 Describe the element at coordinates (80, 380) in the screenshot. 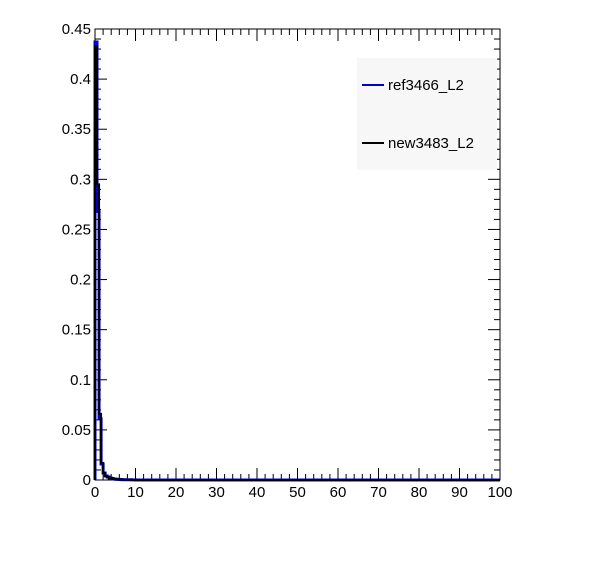

I see `y-tick-label: 0.1` at that location.